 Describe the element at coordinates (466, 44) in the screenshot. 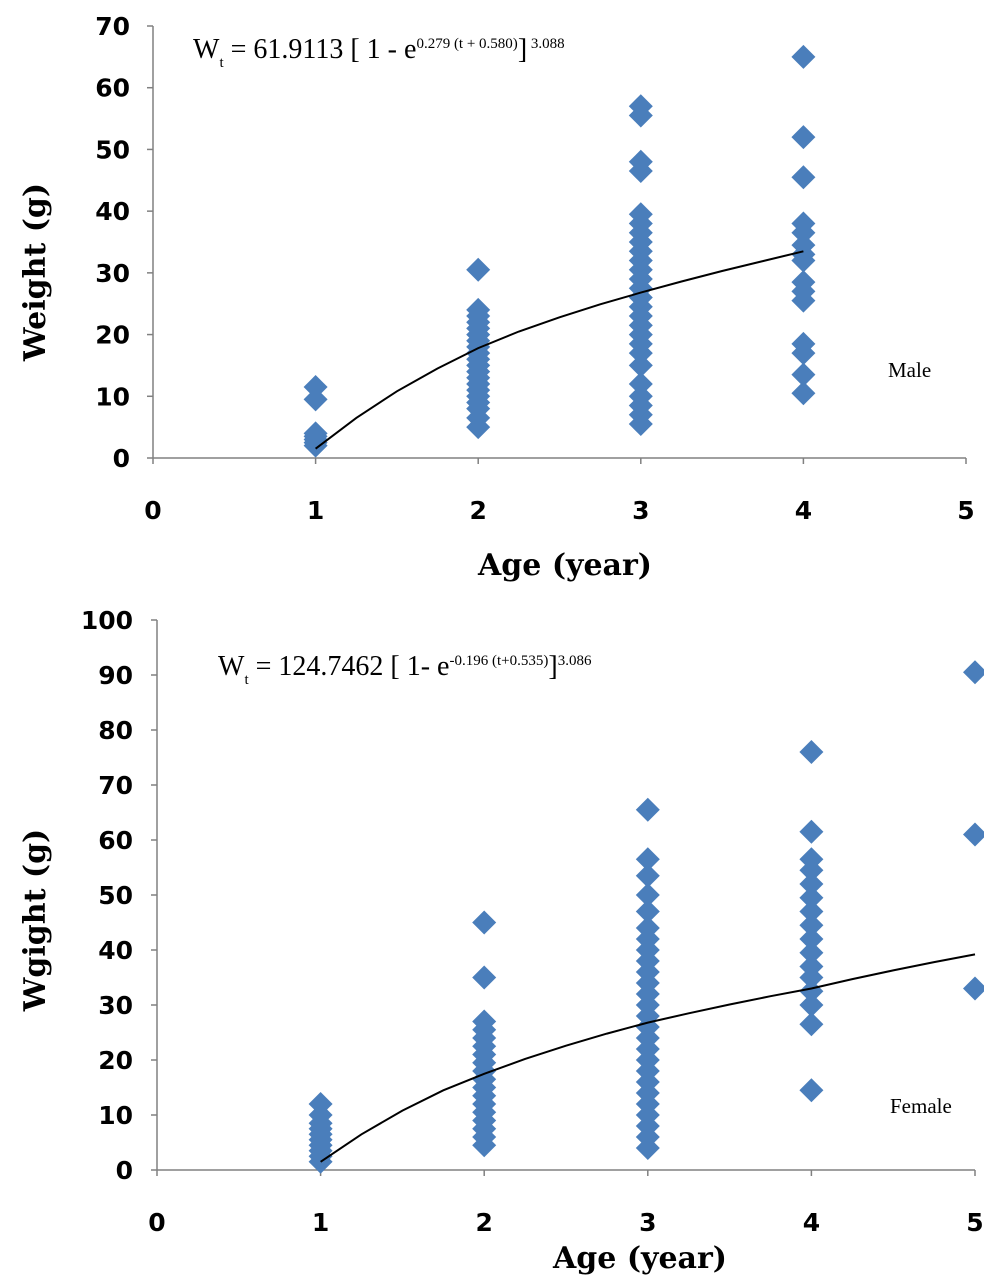

I see `equation-exponent: 0.279 (t + 0.580)` at that location.